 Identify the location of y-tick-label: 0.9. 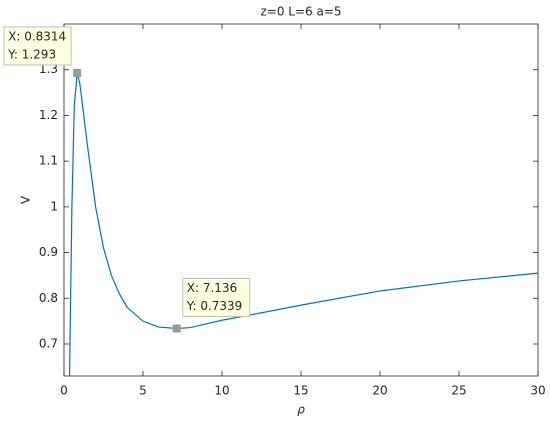
(48, 252).